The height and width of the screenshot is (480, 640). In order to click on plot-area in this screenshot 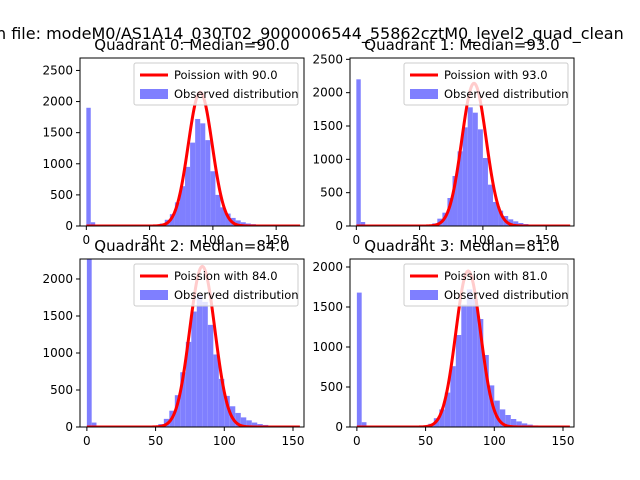, I will do `click(193, 343)`.